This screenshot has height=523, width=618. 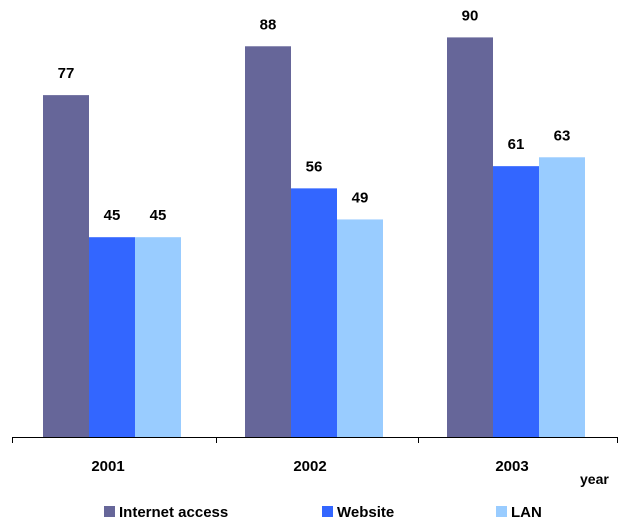 I want to click on x-axis-label: year, so click(x=594, y=479).